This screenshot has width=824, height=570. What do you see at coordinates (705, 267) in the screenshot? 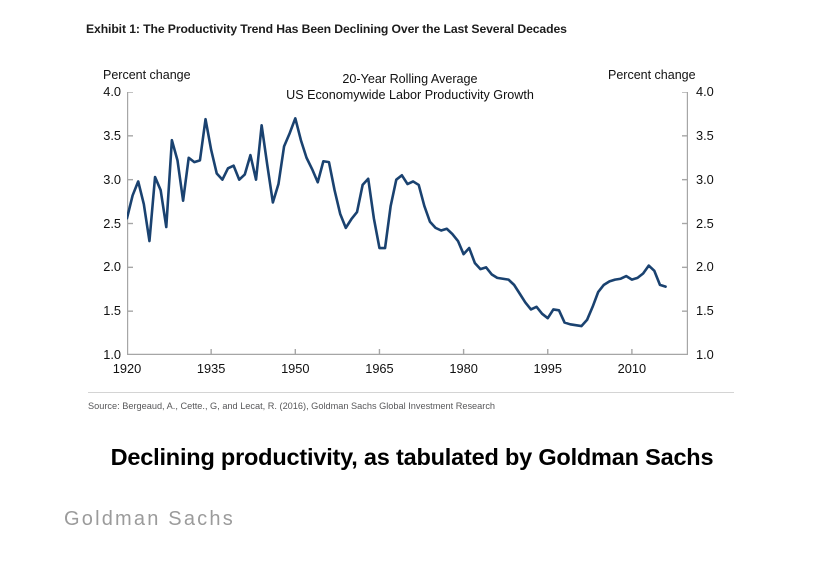
I see `y-axis-label-right: 2.0` at bounding box center [705, 267].